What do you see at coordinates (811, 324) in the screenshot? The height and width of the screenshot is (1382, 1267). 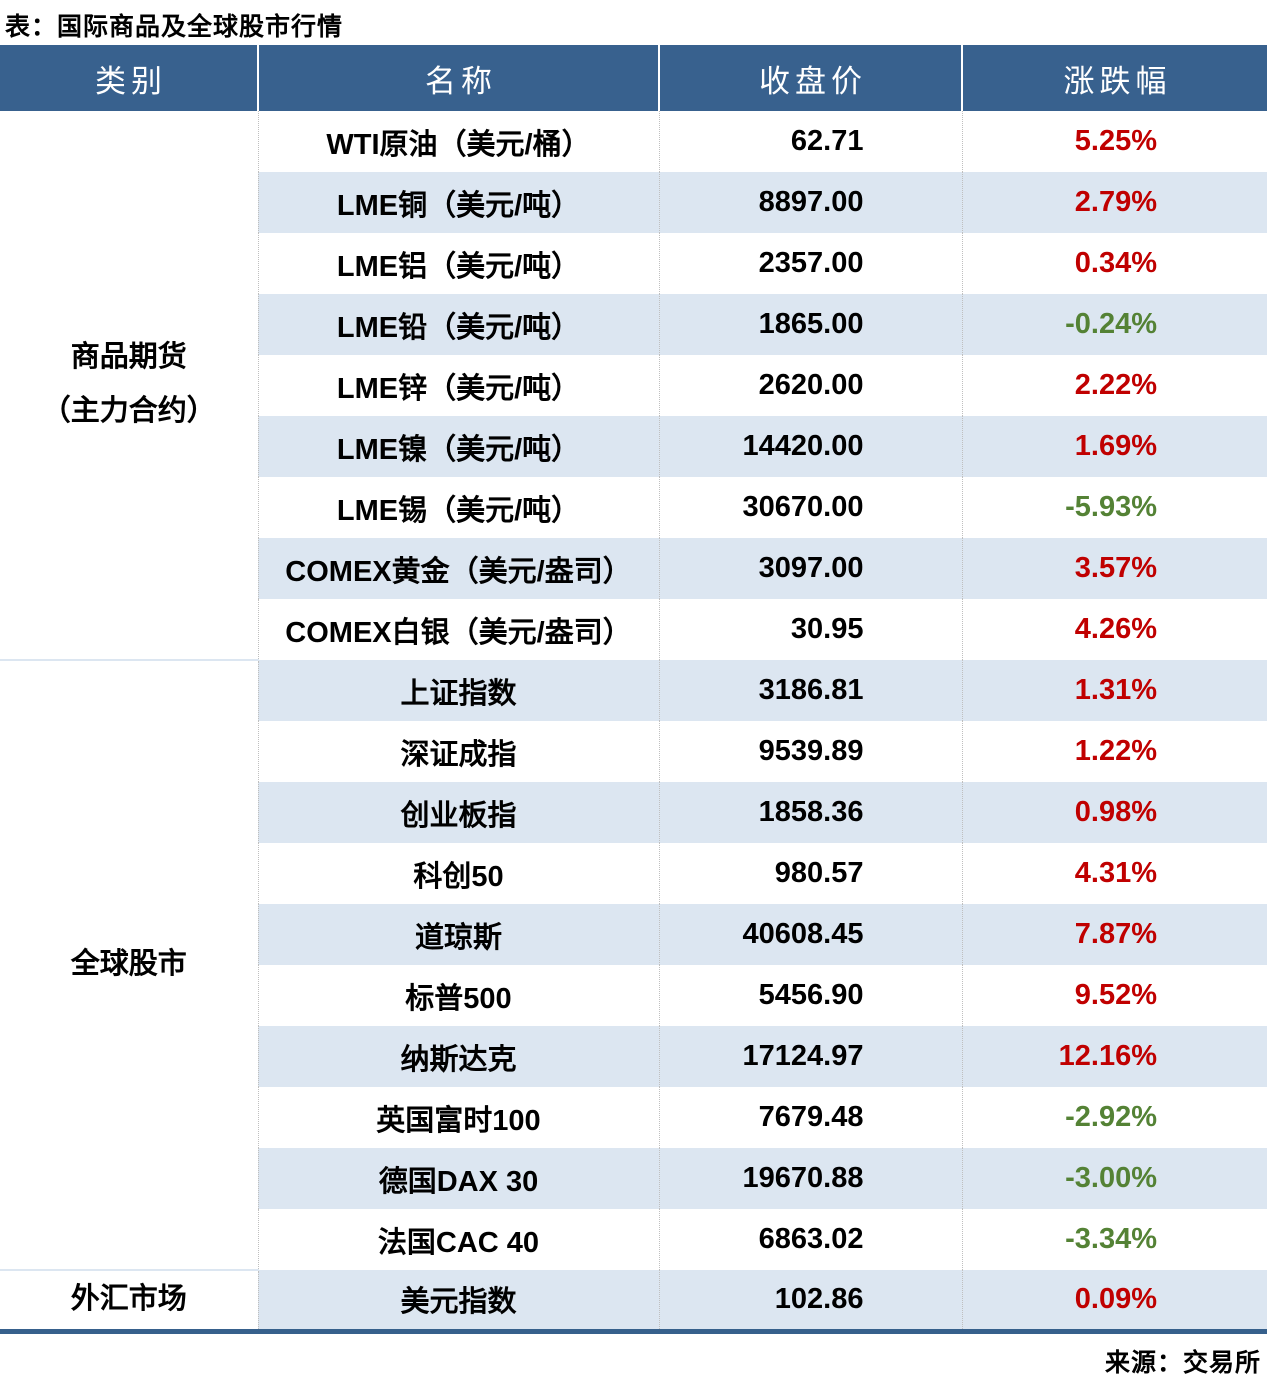 I see `close-price-cell: 1865.00` at bounding box center [811, 324].